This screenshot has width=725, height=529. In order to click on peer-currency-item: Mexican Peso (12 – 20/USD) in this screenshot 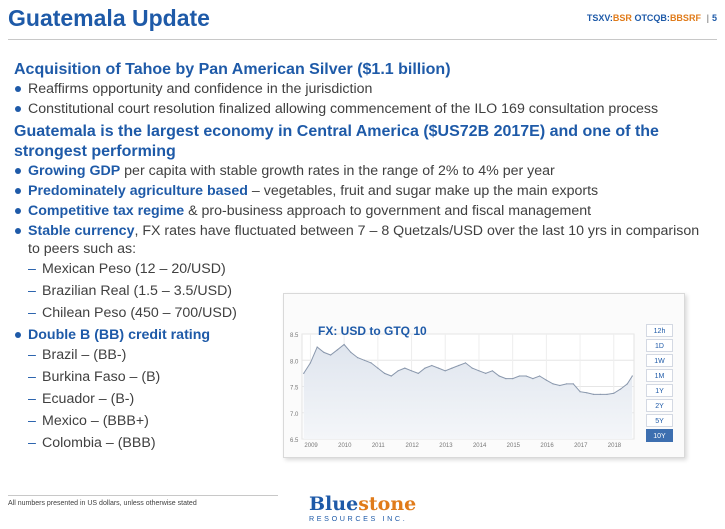, I will do `click(158, 269)`.